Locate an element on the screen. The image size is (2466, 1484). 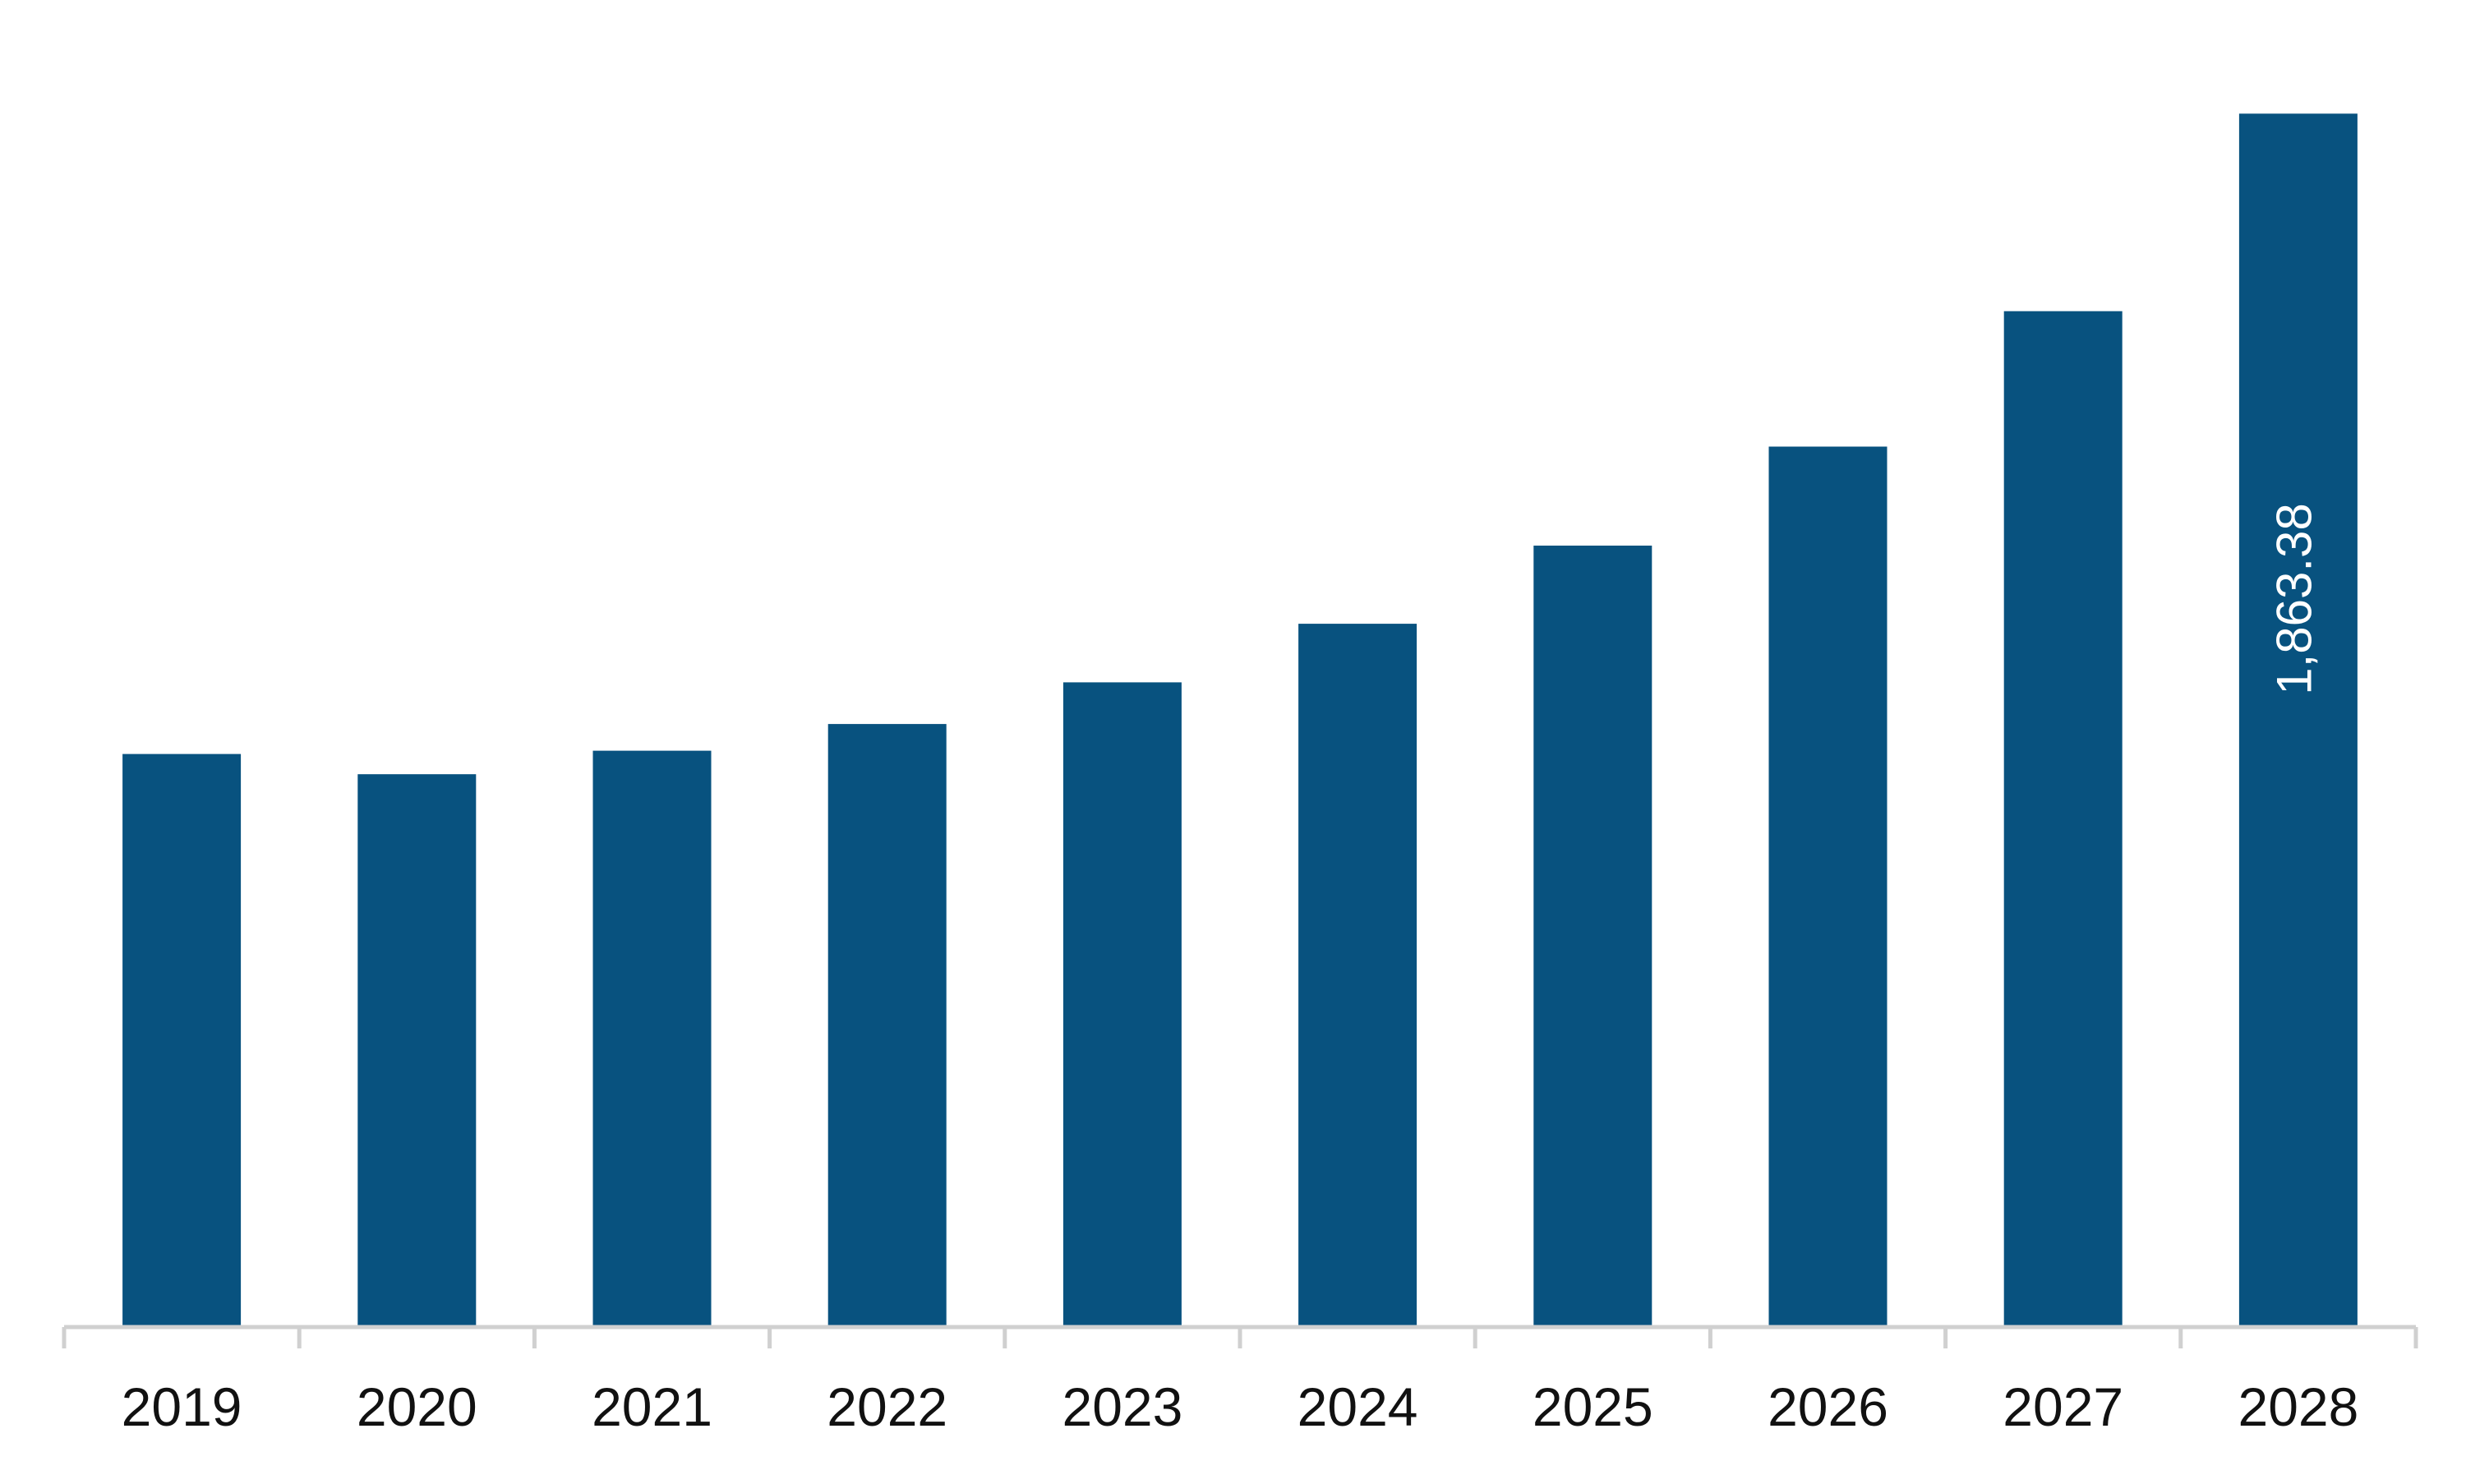
bar-2024 is located at coordinates (1358, 976).